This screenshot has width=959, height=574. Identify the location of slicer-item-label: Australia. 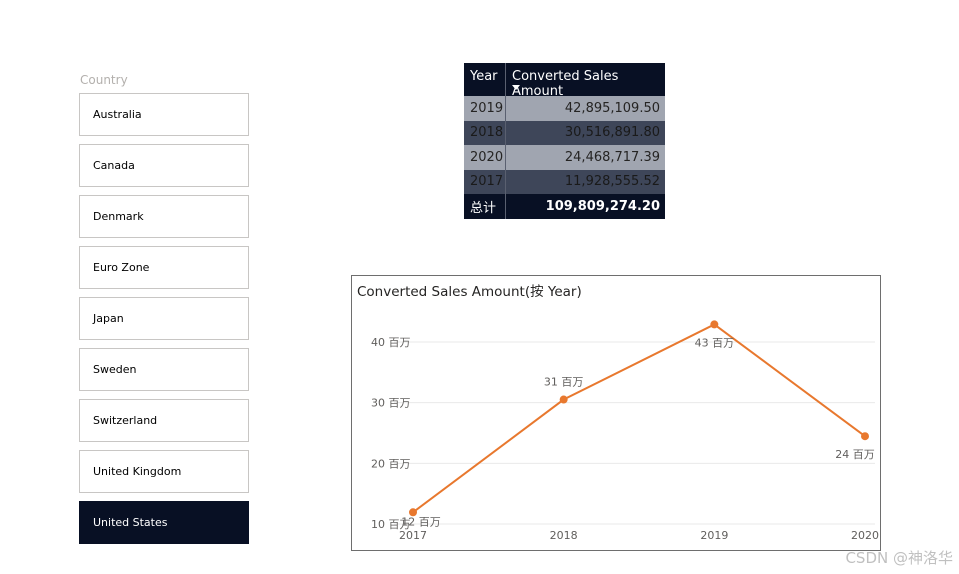
(117, 114).